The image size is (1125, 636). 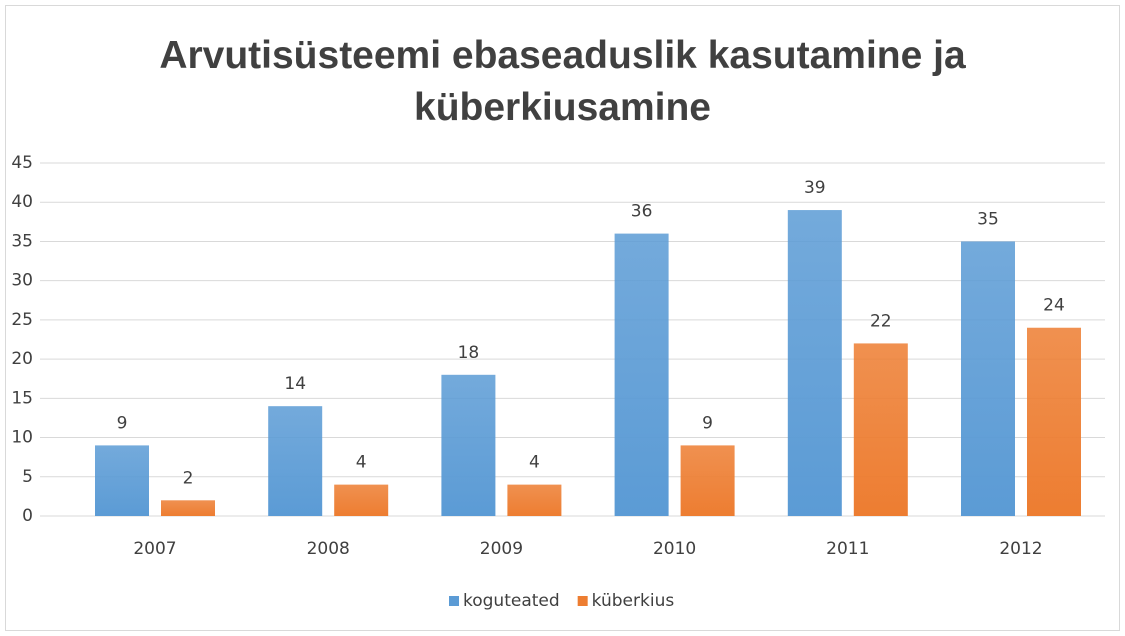 What do you see at coordinates (328, 549) in the screenshot?
I see `x-tick-label: 2008` at bounding box center [328, 549].